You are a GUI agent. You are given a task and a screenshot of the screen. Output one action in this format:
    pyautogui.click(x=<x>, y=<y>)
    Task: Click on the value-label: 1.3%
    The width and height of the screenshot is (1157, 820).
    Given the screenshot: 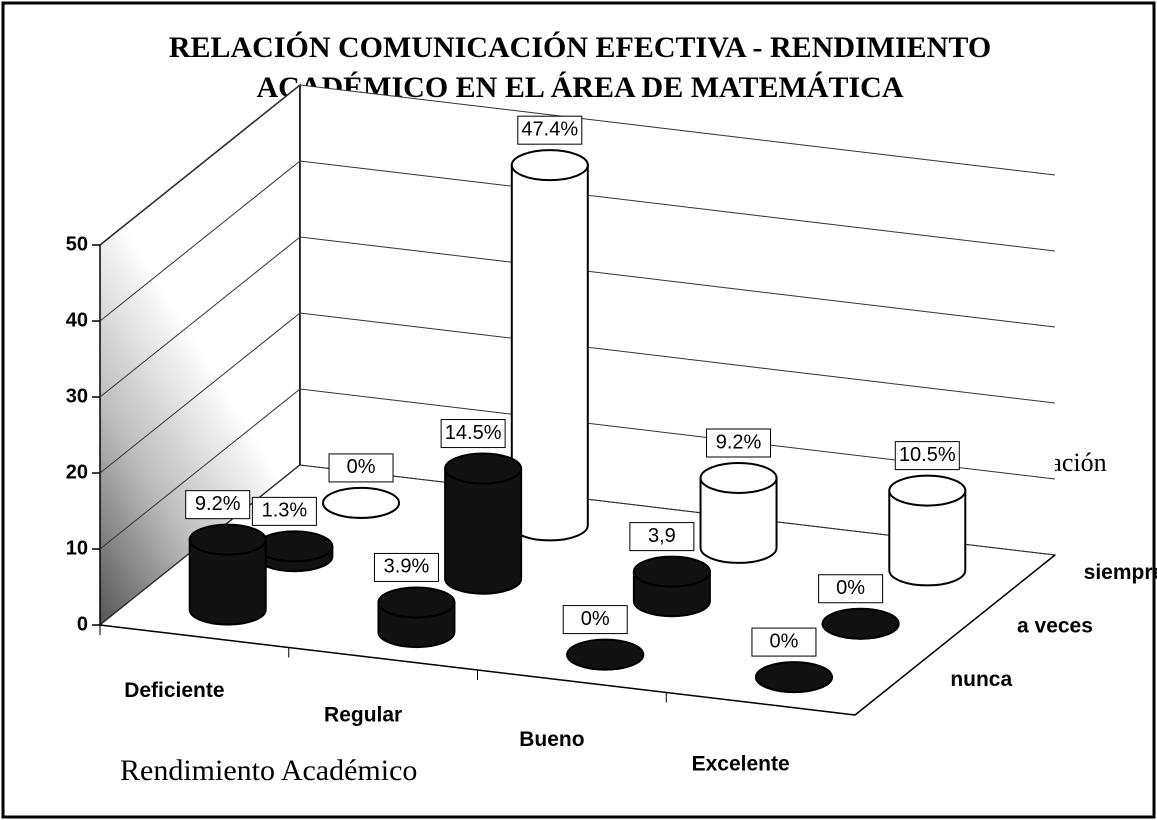 What is the action you would take?
    pyautogui.click(x=285, y=511)
    